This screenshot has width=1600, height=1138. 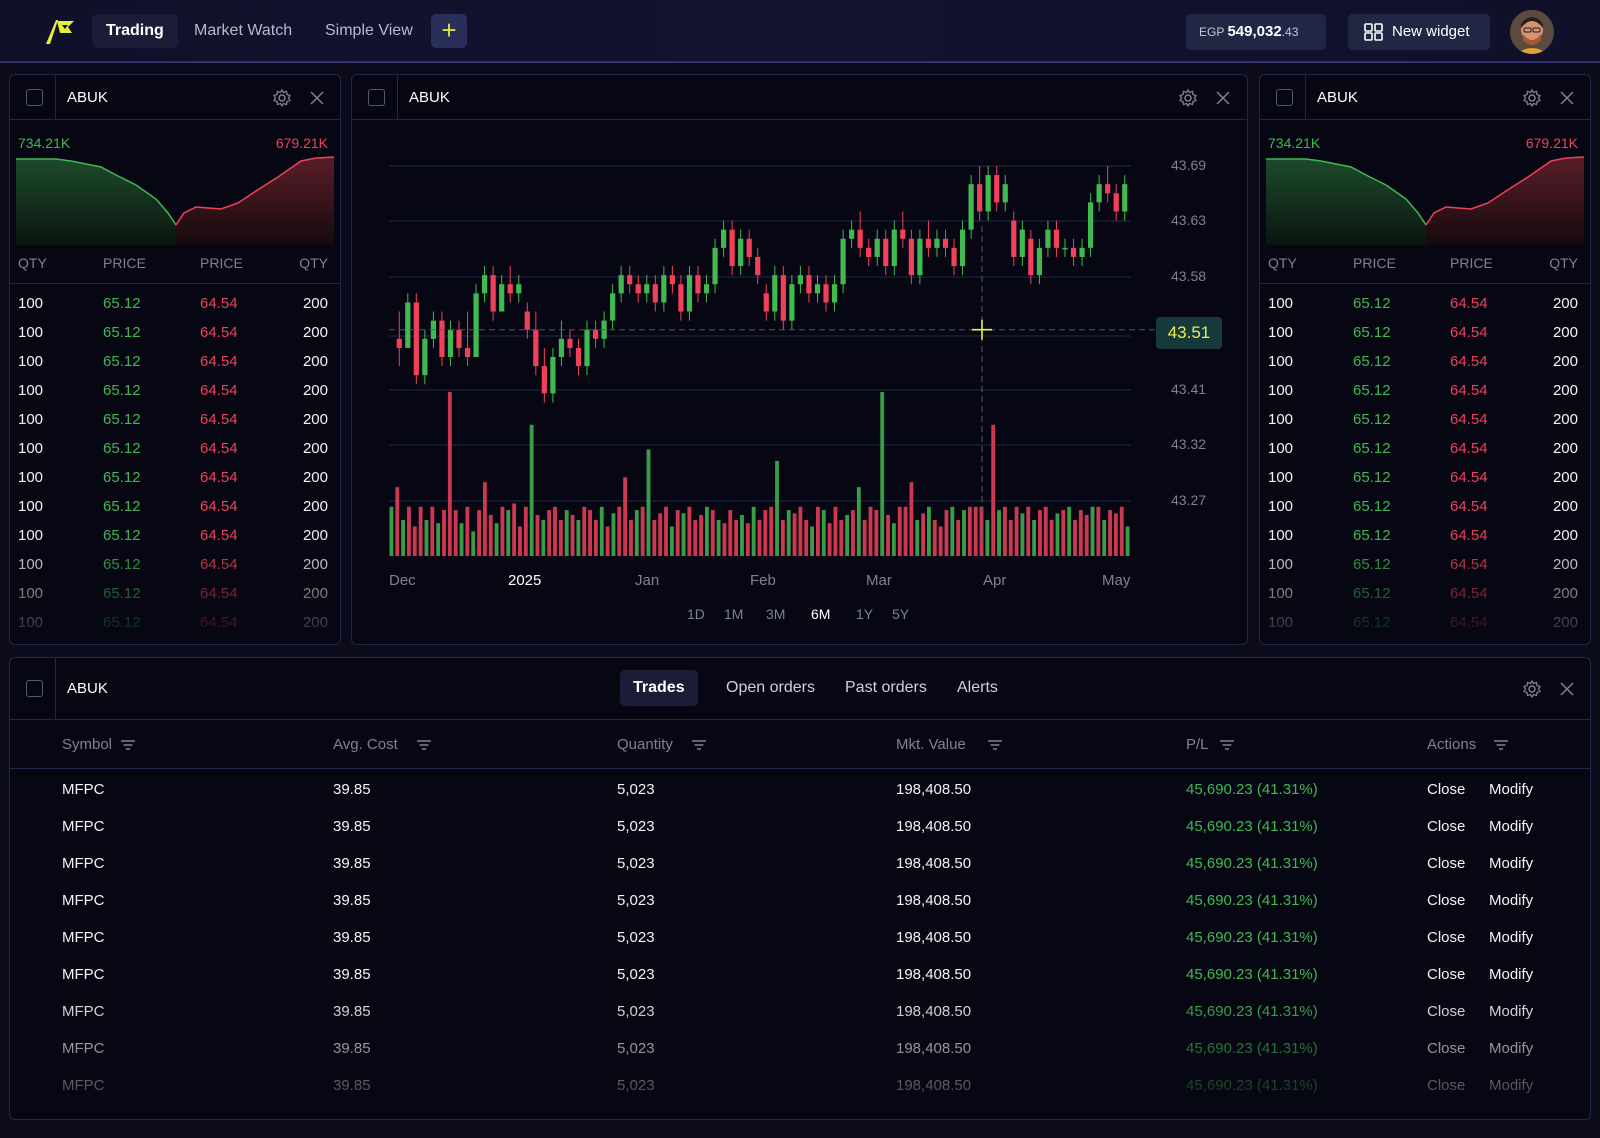 What do you see at coordinates (243, 30) in the screenshot?
I see `tab-market-watch: Market Watch` at bounding box center [243, 30].